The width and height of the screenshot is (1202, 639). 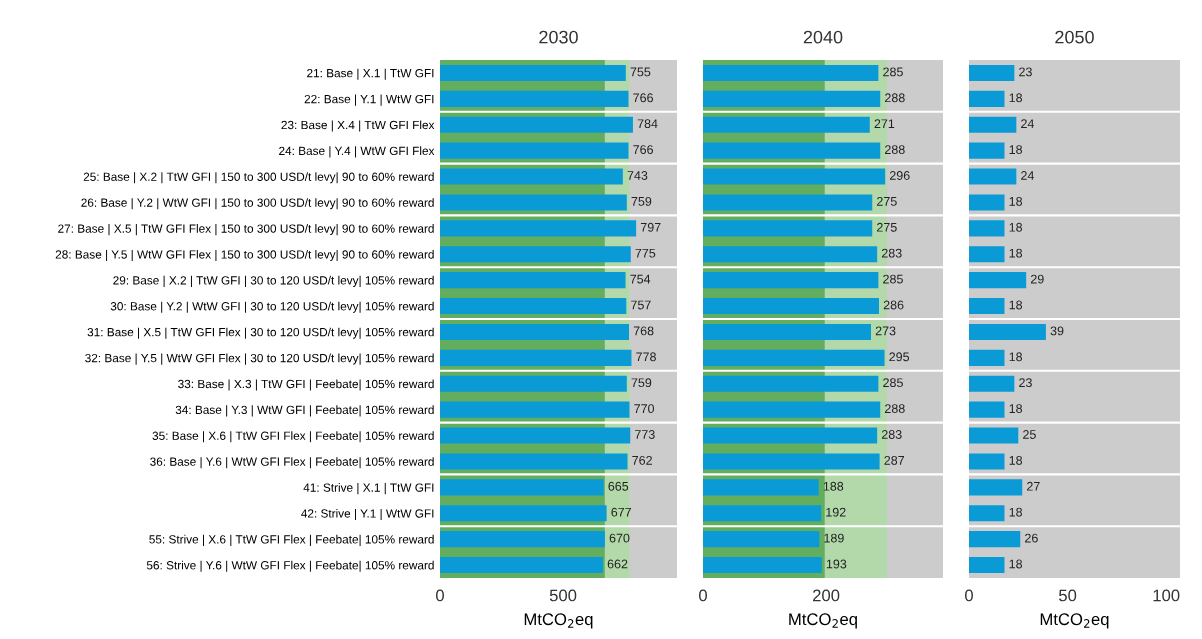 I want to click on data-label: 295, so click(x=899, y=357).